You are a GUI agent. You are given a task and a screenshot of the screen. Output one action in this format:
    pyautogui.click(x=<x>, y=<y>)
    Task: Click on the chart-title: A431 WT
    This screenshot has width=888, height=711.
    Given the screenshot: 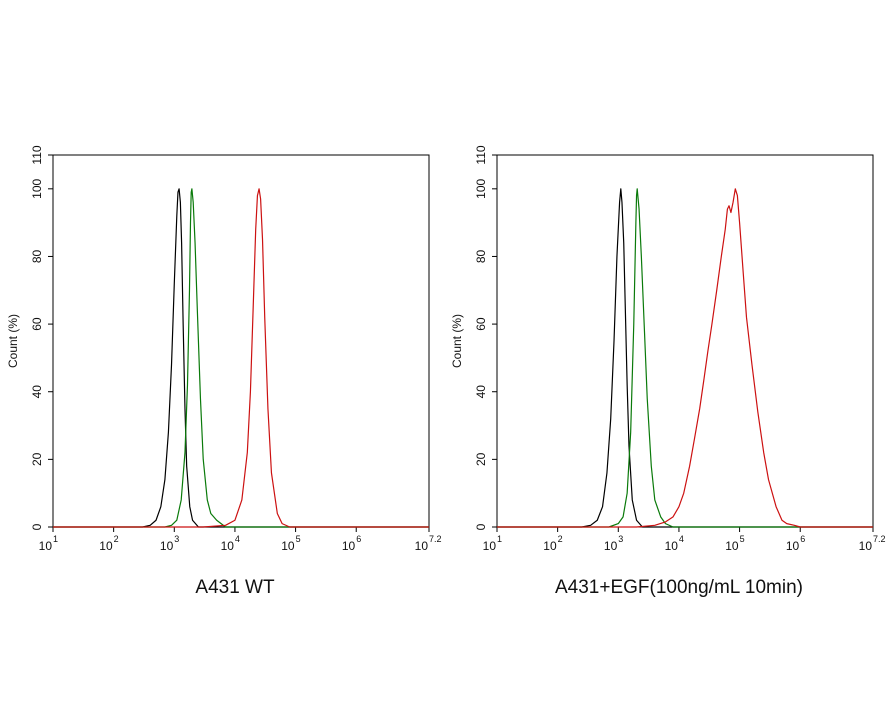 What is the action you would take?
    pyautogui.click(x=235, y=587)
    